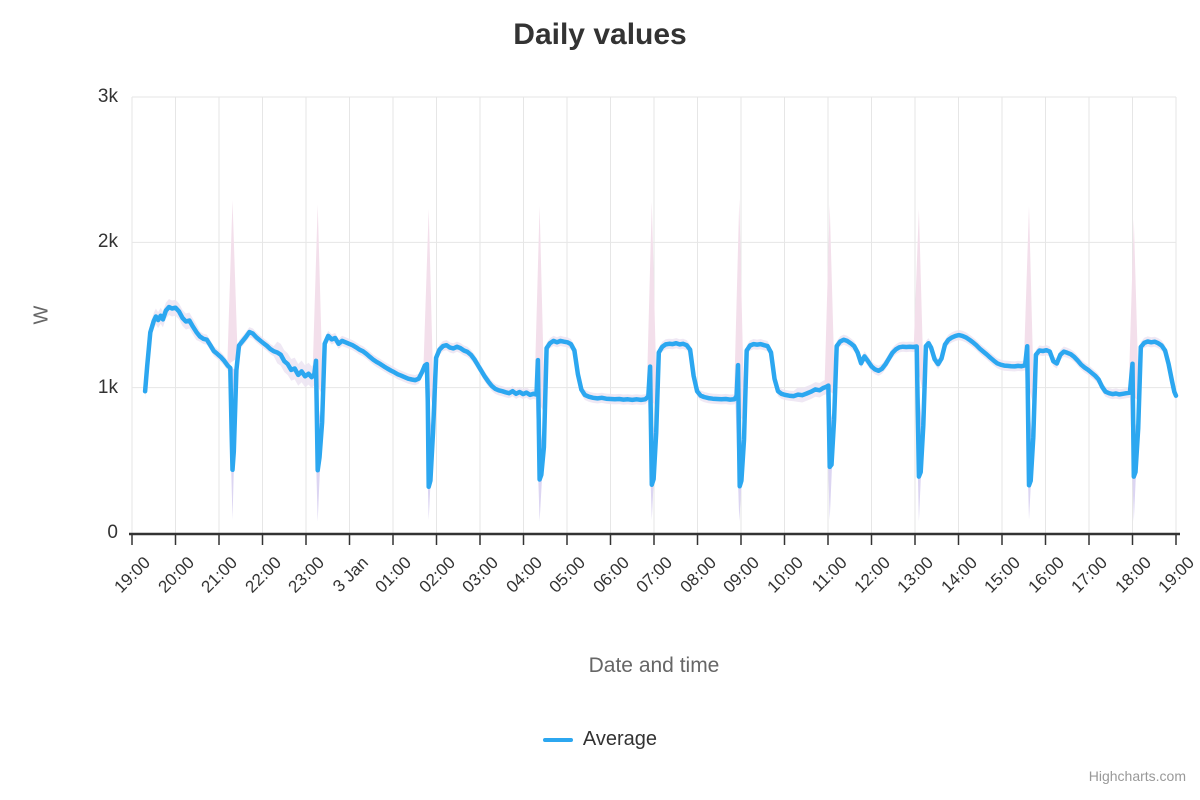 This screenshot has height=800, width=1200. Describe the element at coordinates (557, 739) in the screenshot. I see `legend-line-marker-icon` at that location.